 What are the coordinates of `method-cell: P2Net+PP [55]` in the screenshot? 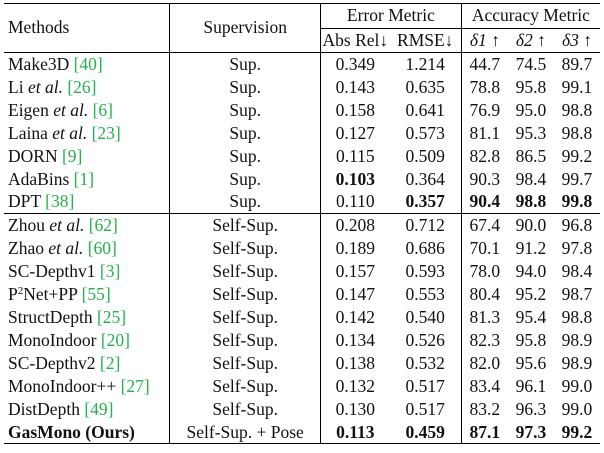 It's located at (87, 294).